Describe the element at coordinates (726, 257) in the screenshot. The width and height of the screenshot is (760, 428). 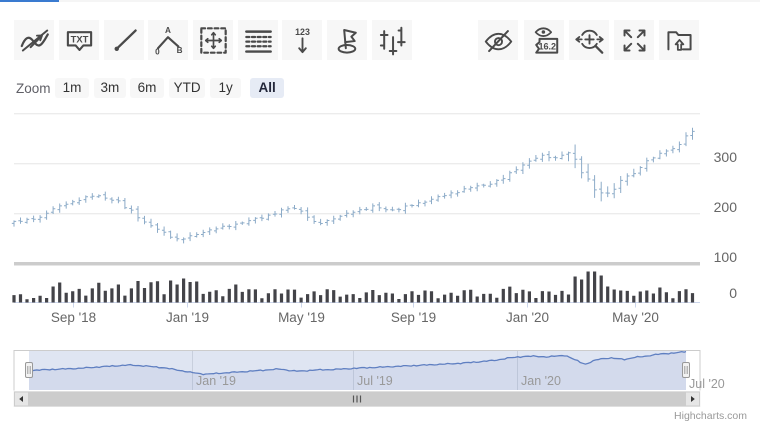
I see `svg-text: 100` at that location.